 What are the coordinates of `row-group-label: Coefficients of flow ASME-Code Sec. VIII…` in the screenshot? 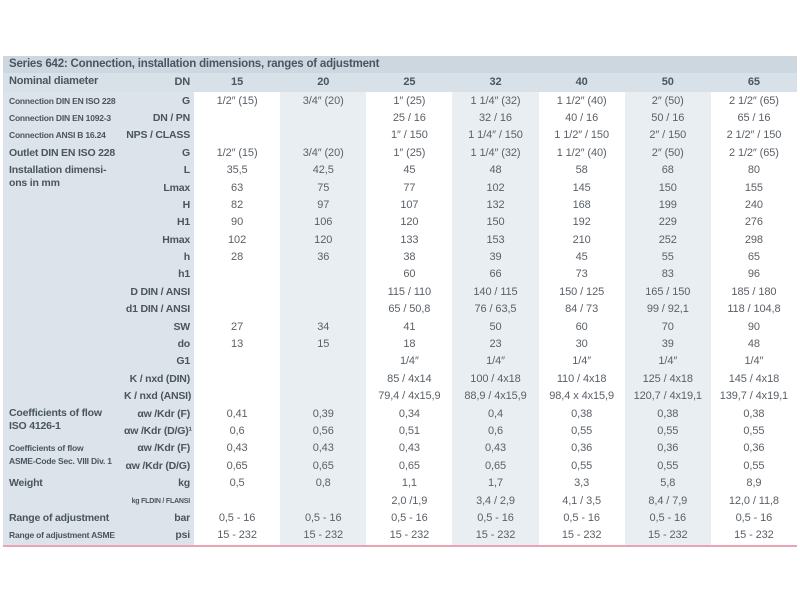 It's located at (63, 457).